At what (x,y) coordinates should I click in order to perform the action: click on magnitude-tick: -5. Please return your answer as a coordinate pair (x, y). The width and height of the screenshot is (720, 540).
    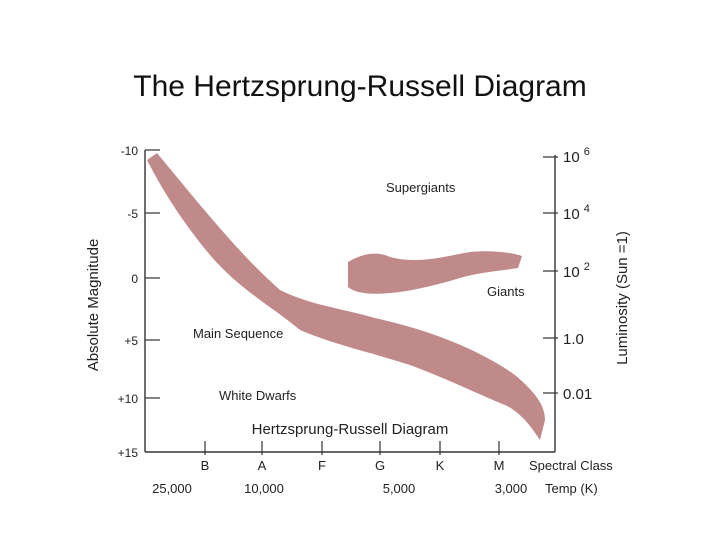
    Looking at the image, I should click on (132, 214).